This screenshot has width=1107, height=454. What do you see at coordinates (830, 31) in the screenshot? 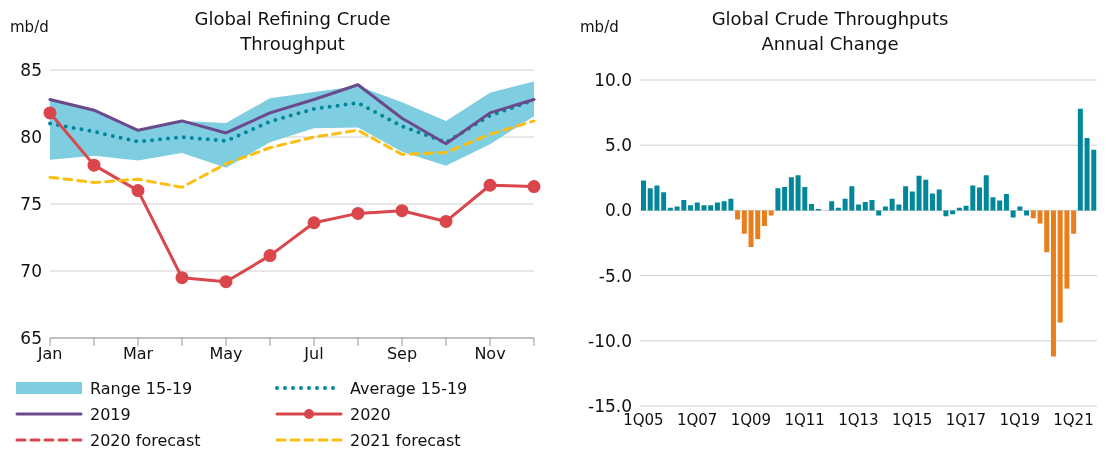
I see `chart-title: Global Crude Throughputs Annual Change` at bounding box center [830, 31].